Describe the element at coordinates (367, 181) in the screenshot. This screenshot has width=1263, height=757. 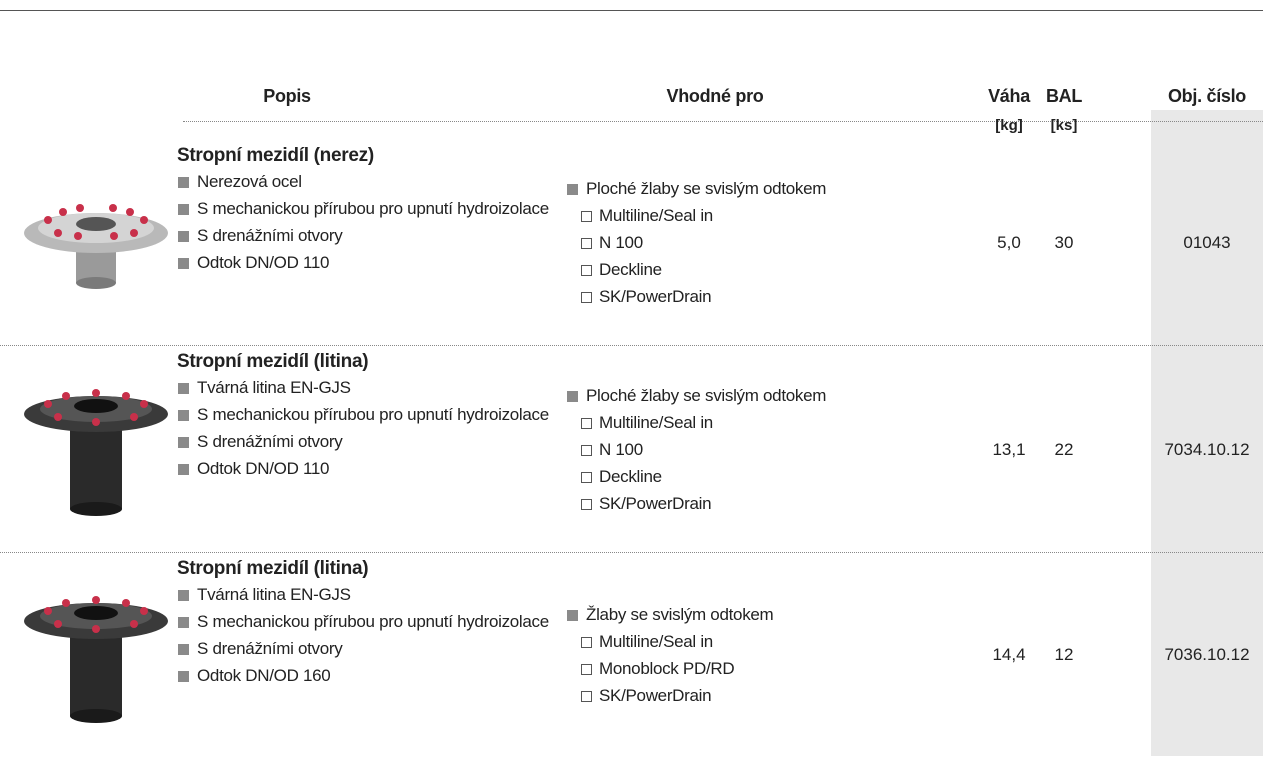
I see `feature: Nerezová ocel` at that location.